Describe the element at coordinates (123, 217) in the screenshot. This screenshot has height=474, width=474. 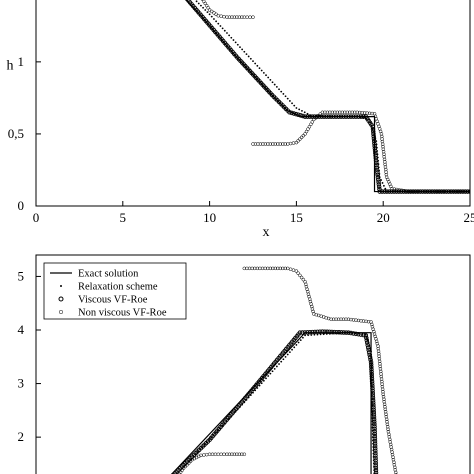
I see `x-tick-label: 5` at that location.